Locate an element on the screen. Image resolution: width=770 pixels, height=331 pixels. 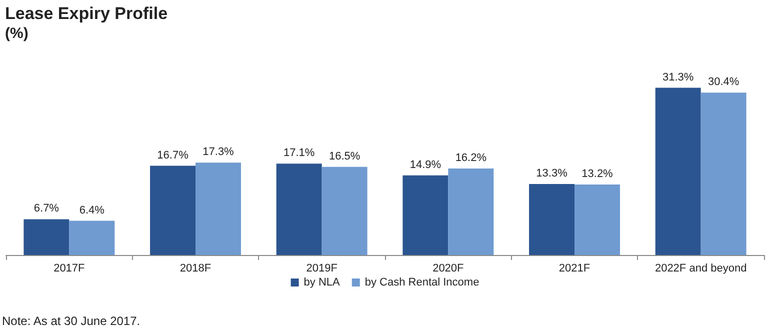
data-label: 6.7% is located at coordinates (47, 208).